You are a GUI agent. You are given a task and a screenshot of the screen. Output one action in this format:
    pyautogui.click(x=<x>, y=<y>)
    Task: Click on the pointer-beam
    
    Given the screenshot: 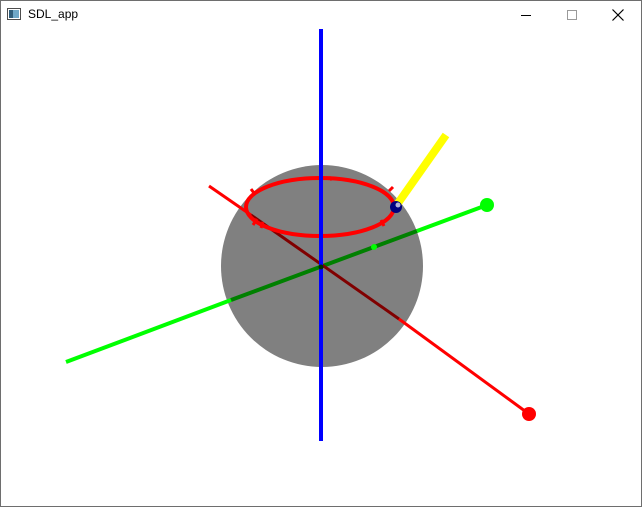 What is the action you would take?
    pyautogui.click(x=421, y=170)
    